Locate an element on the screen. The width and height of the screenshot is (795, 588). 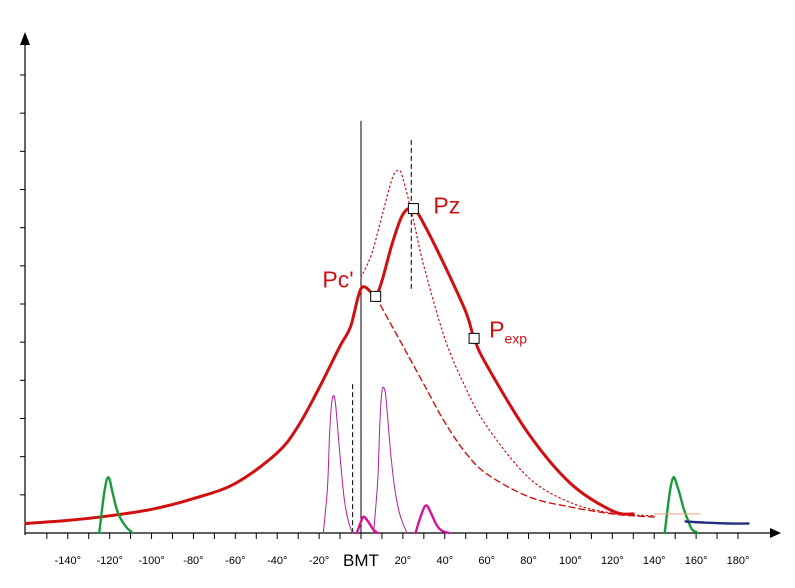
x-tick-label: 60° is located at coordinates (486, 561).